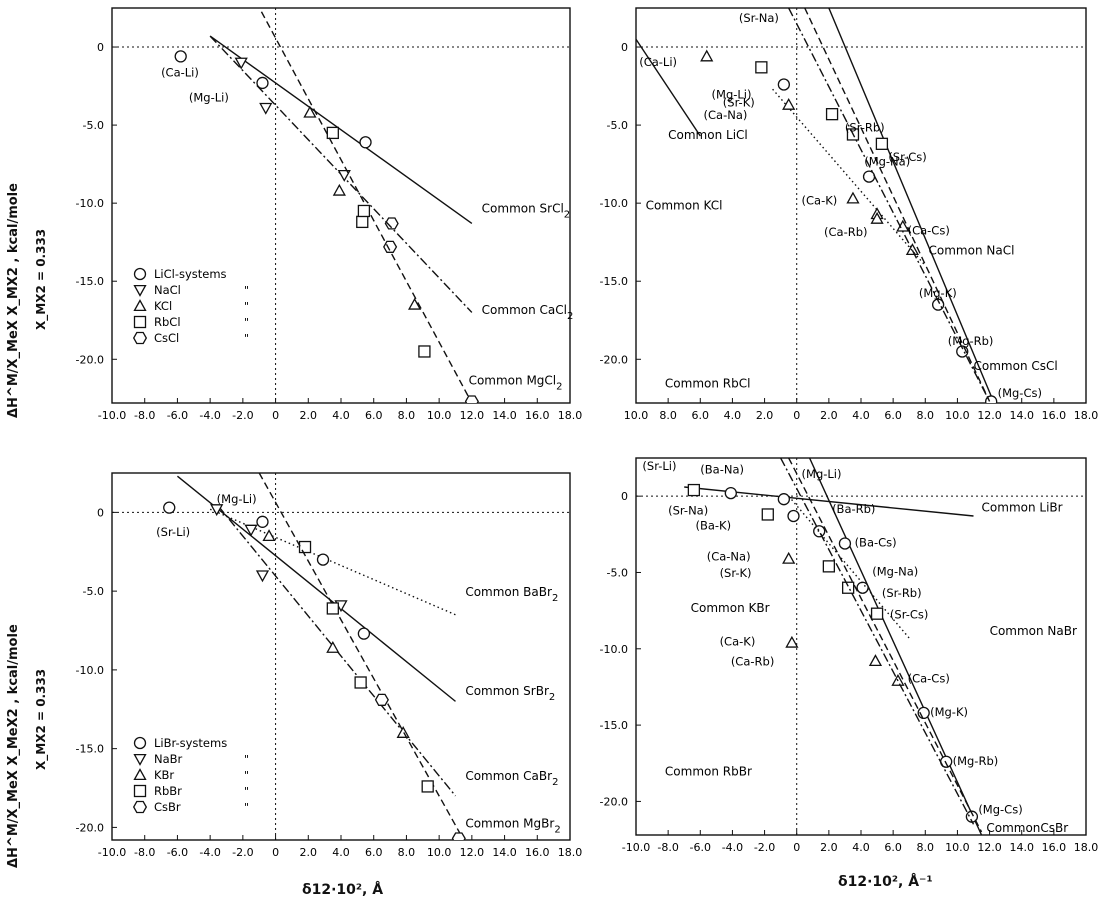 The image size is (1116, 906). Describe the element at coordinates (1016, 366) in the screenshot. I see `series-label: Common CsCl` at that location.